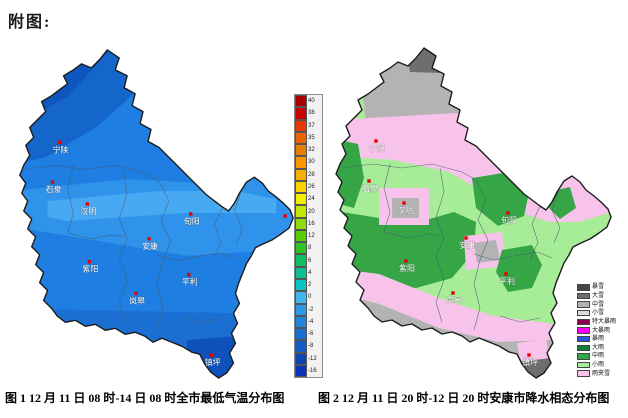 Image resolution: width=628 pixels, height=418 pixels. I want to click on colorbar-value: 24, so click(311, 199).